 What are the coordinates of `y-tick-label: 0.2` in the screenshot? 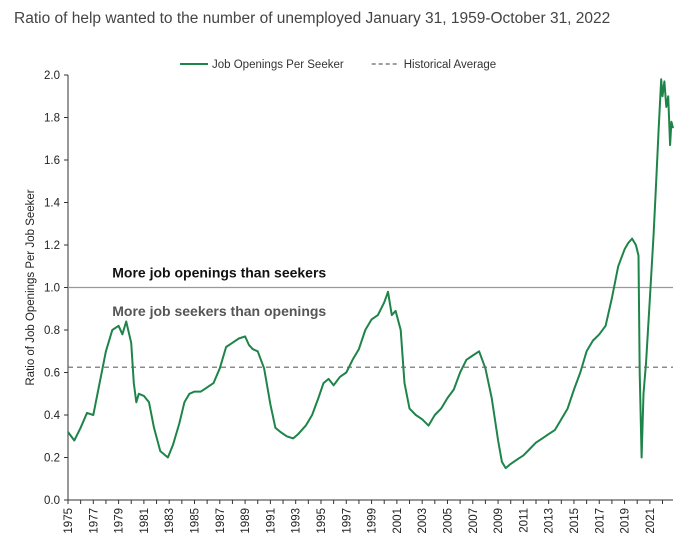 It's located at (52, 459).